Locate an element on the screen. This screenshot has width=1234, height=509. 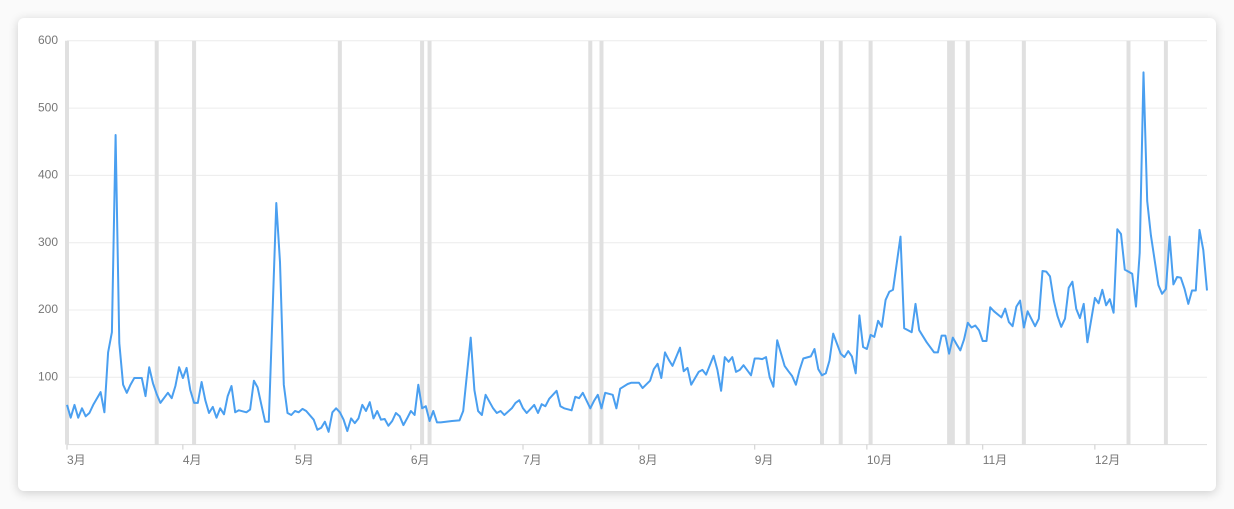
x-tick-label: 8月 is located at coordinates (648, 460).